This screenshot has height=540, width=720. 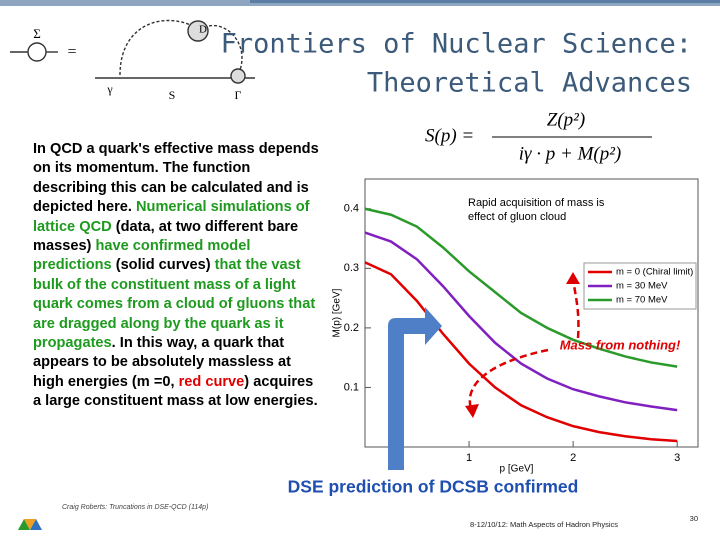 I want to click on formula-denominator: iγ · p + M(p²), so click(x=570, y=153).